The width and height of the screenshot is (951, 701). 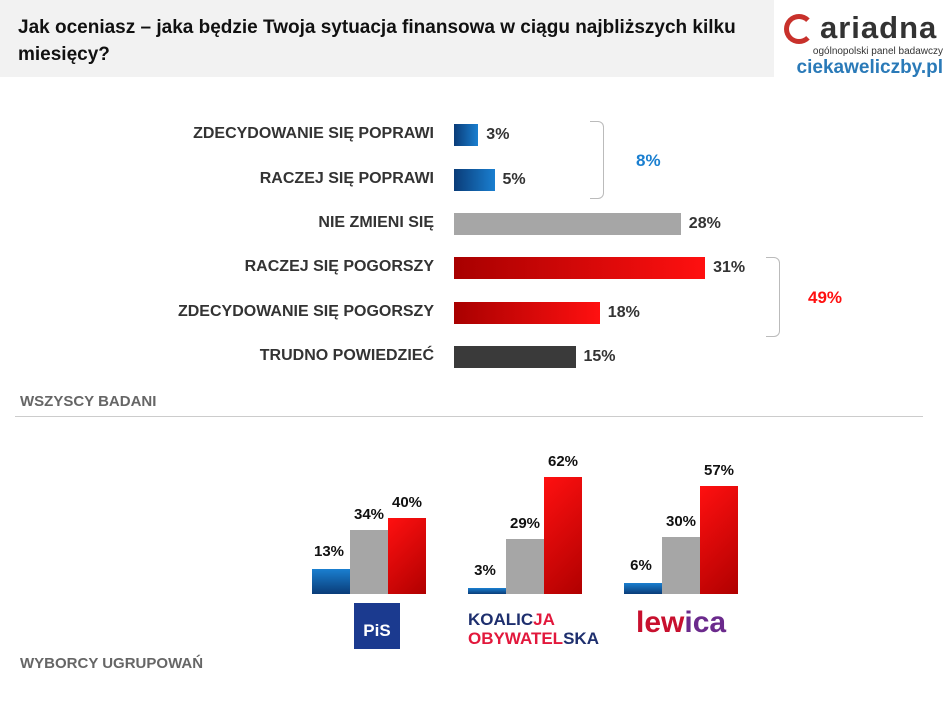 I want to click on value-label: 31%, so click(x=729, y=267).